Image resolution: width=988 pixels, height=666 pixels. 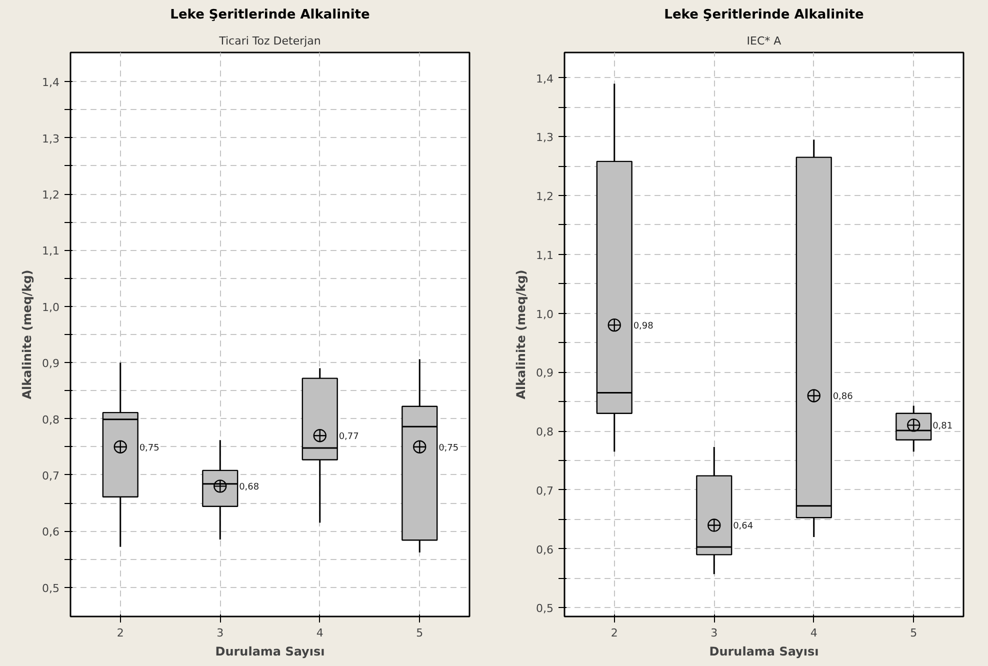 I want to click on text: 0,77, so click(x=348, y=437).